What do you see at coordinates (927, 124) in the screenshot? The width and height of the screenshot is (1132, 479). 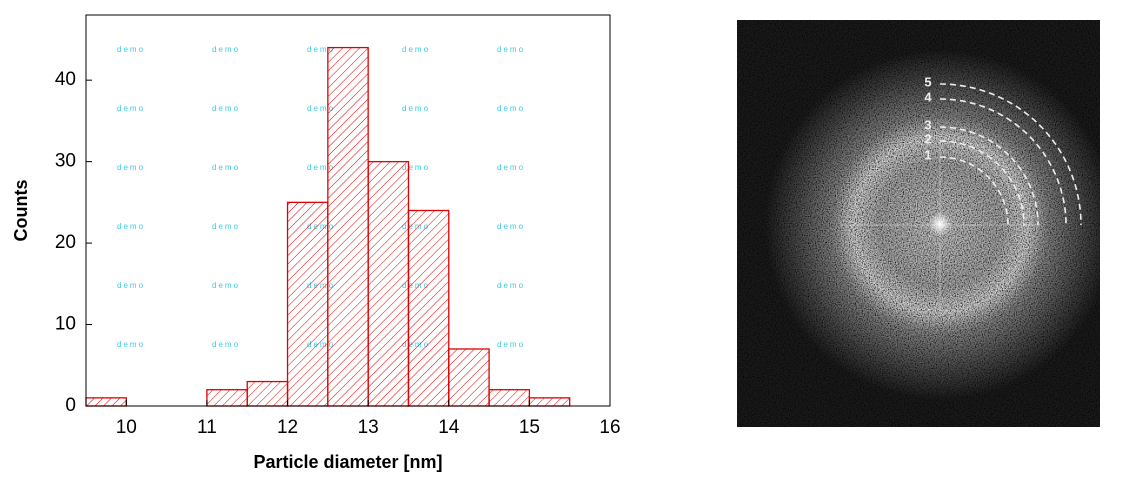 I see `ring-label: 3` at bounding box center [927, 124].